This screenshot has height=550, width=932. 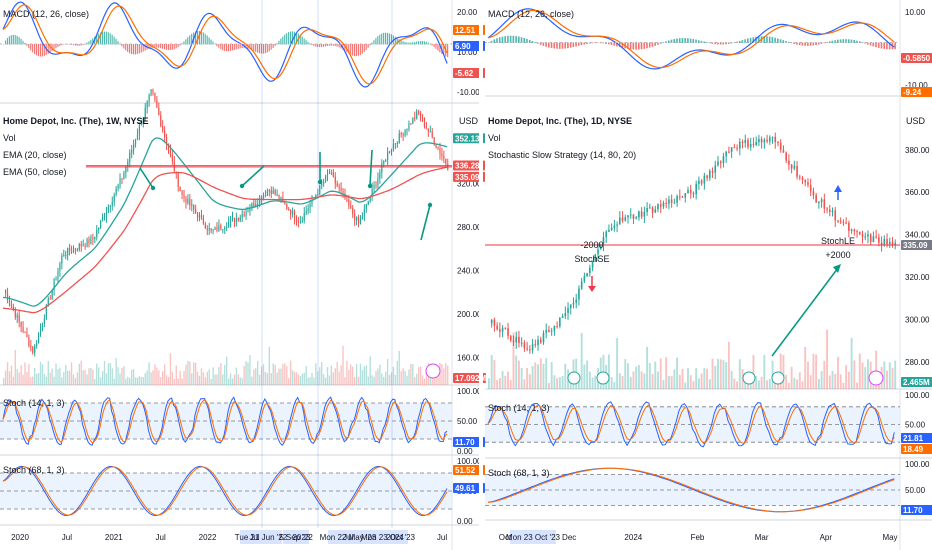 What do you see at coordinates (469, 488) in the screenshot?
I see `left-stoch-tag-bg` at bounding box center [469, 488].